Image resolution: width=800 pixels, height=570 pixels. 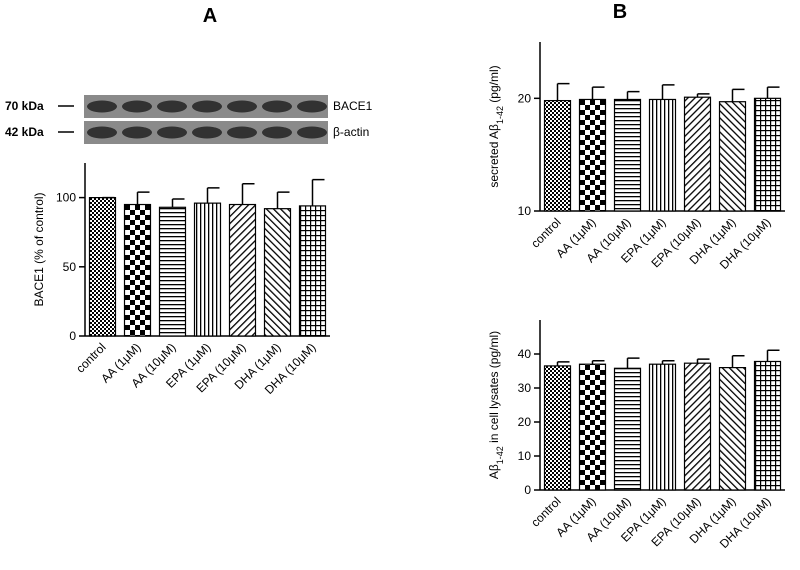 What do you see at coordinates (24, 132) in the screenshot?
I see `marker-label: 42 kDa` at bounding box center [24, 132].